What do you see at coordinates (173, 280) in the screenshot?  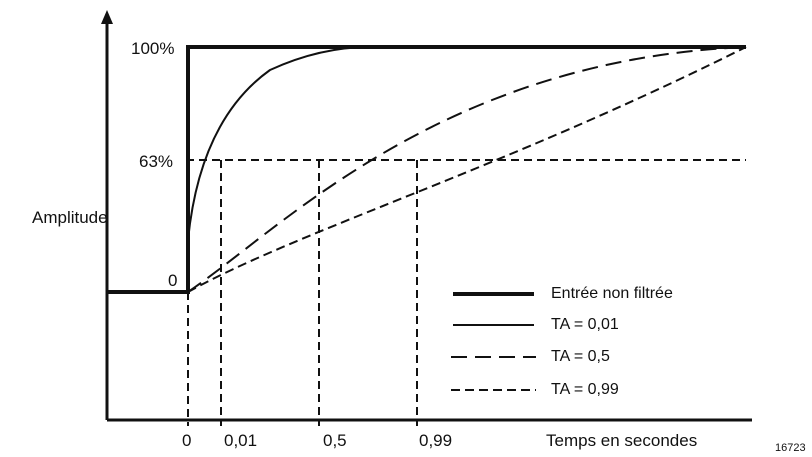 I see `y-tick-0: 0` at bounding box center [173, 280].